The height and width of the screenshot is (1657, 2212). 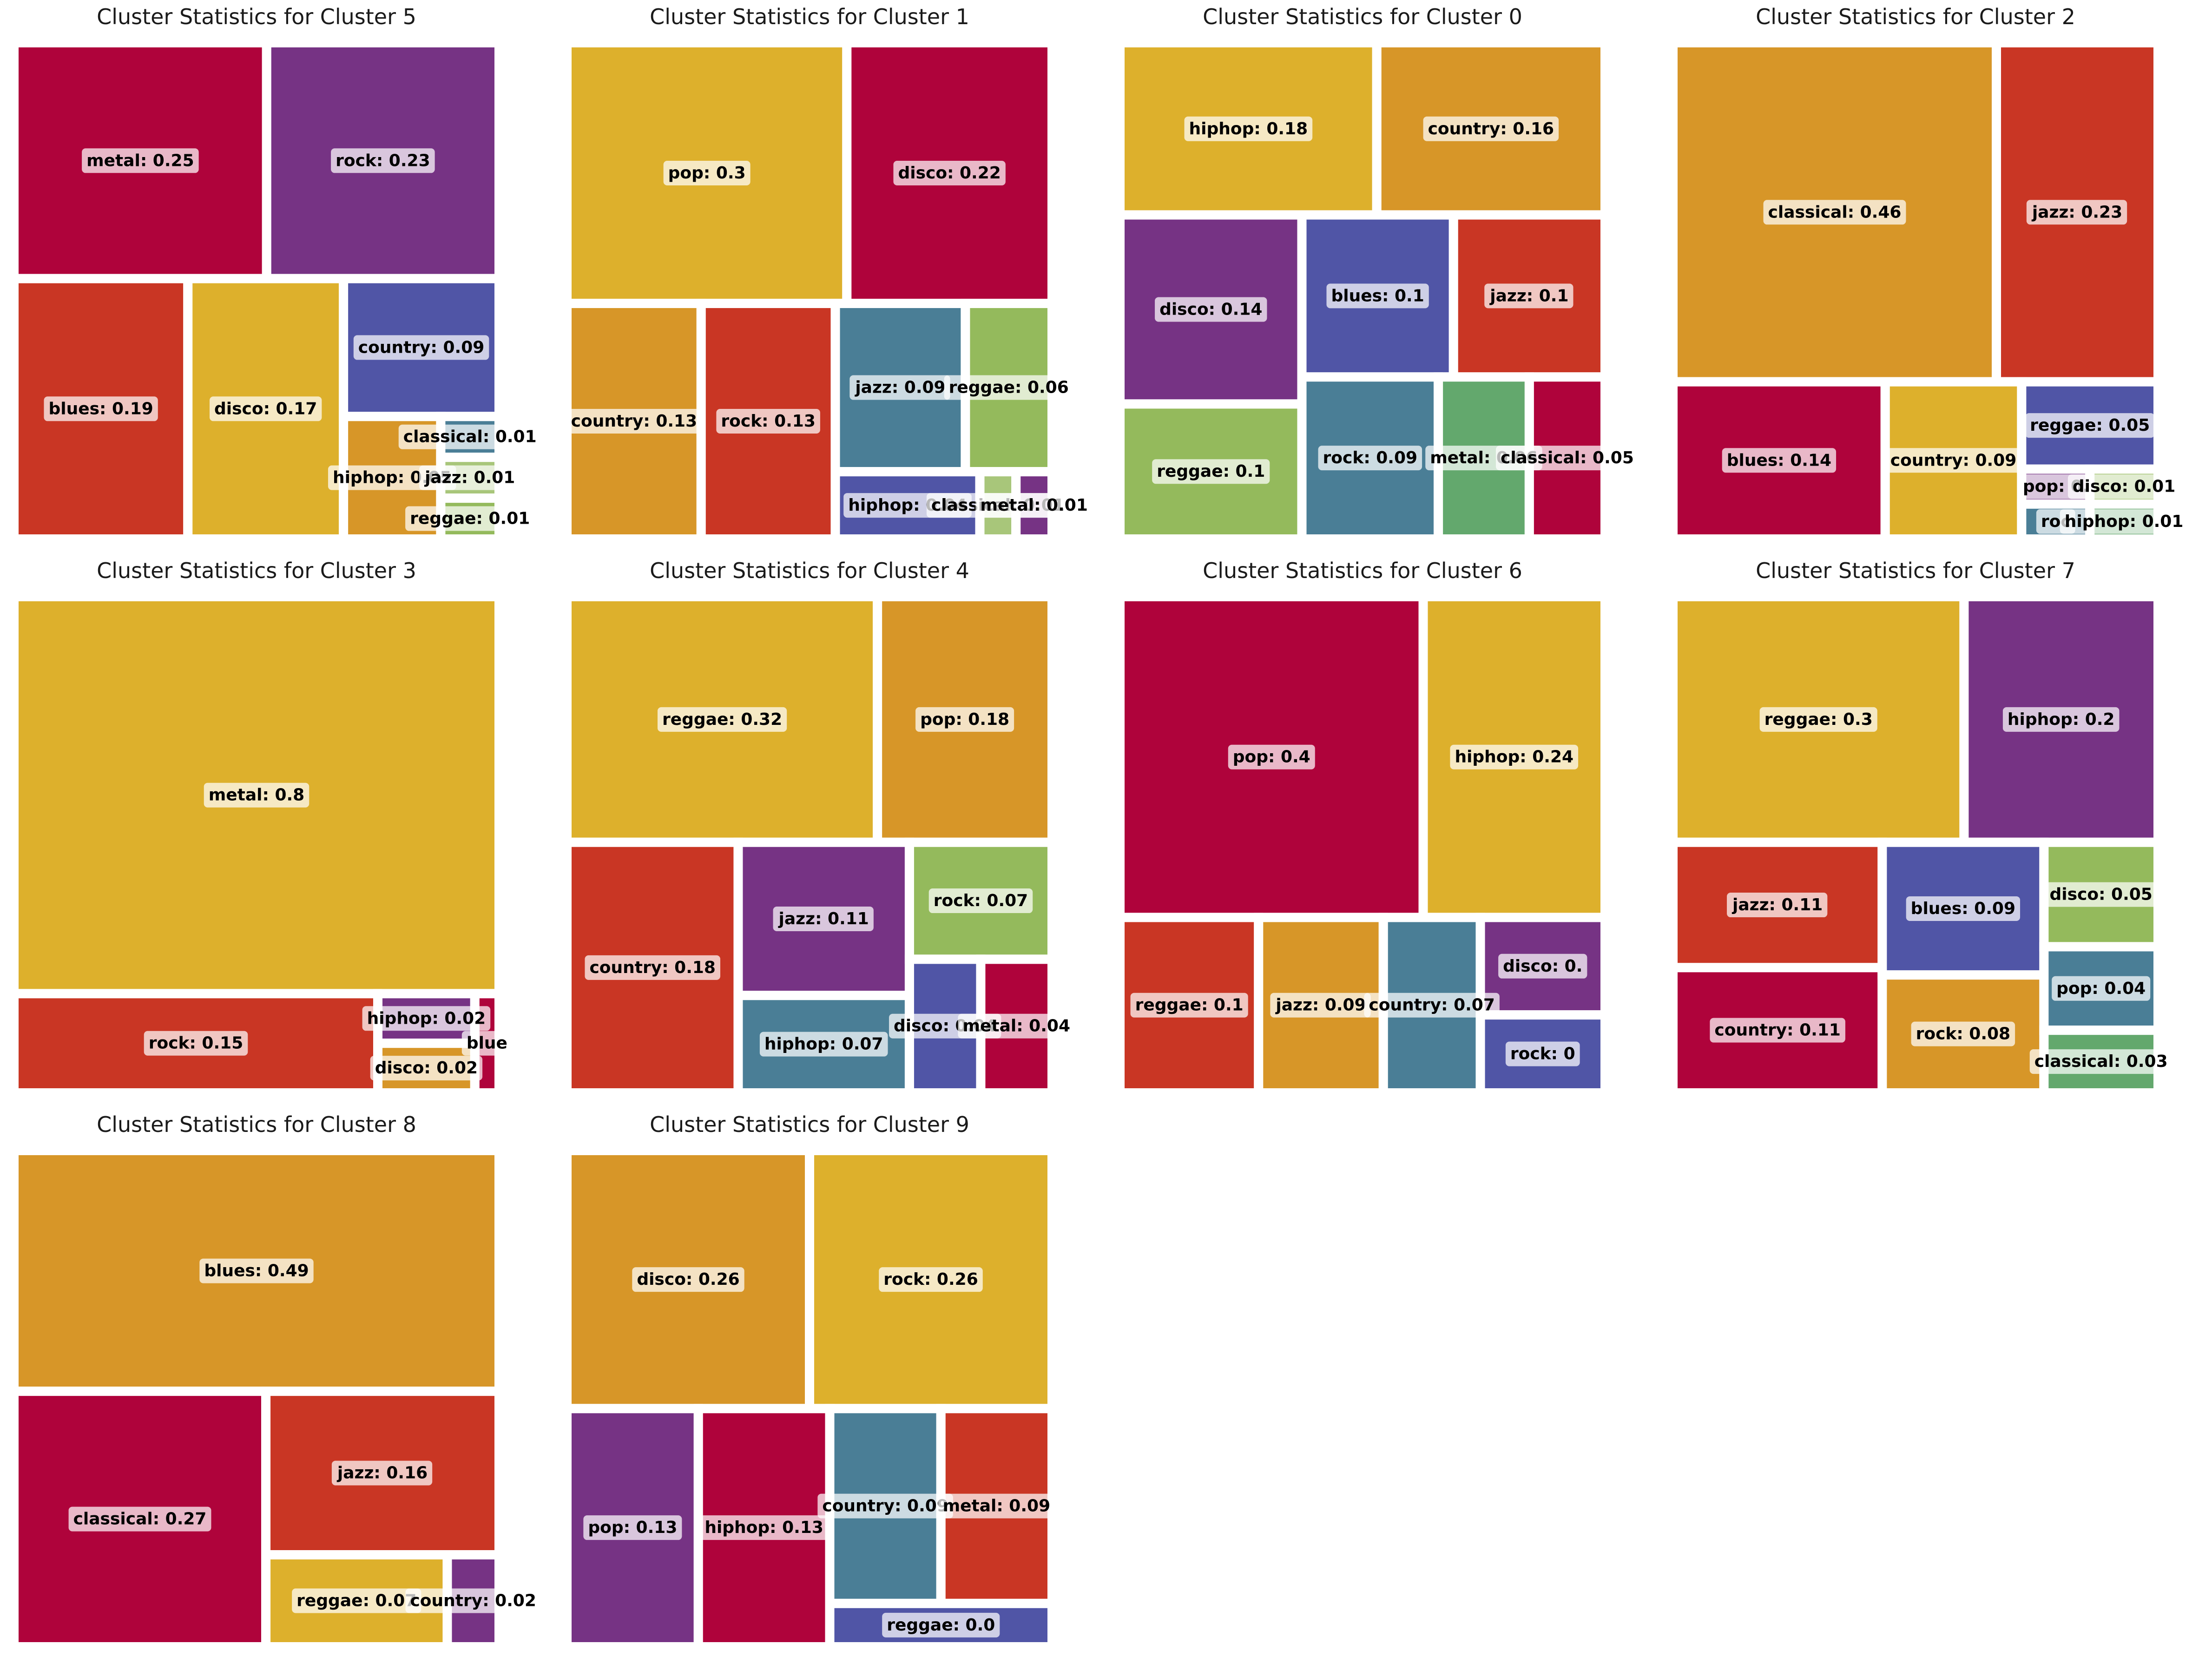 I want to click on cell-label: disco: 0.17, so click(x=265, y=408).